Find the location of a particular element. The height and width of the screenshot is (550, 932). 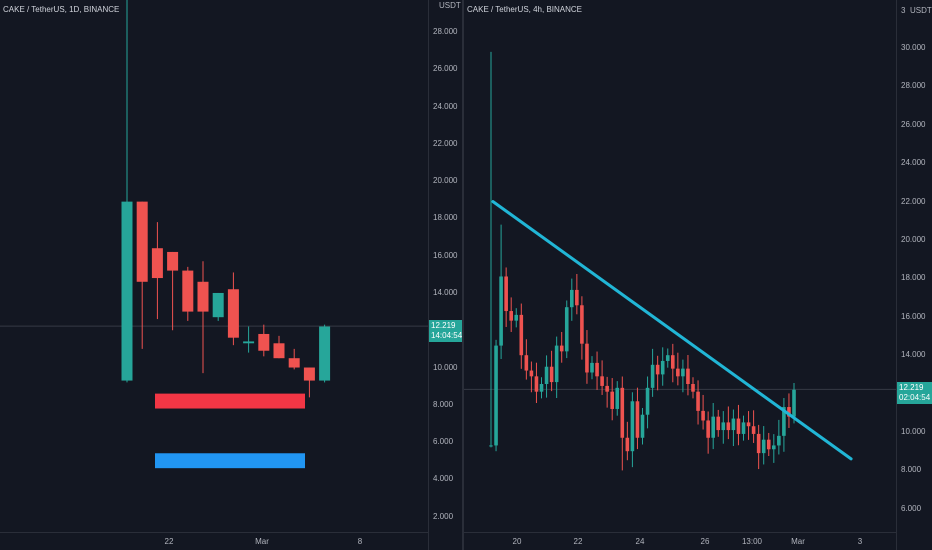

time-tick-label: 26 is located at coordinates (705, 541).